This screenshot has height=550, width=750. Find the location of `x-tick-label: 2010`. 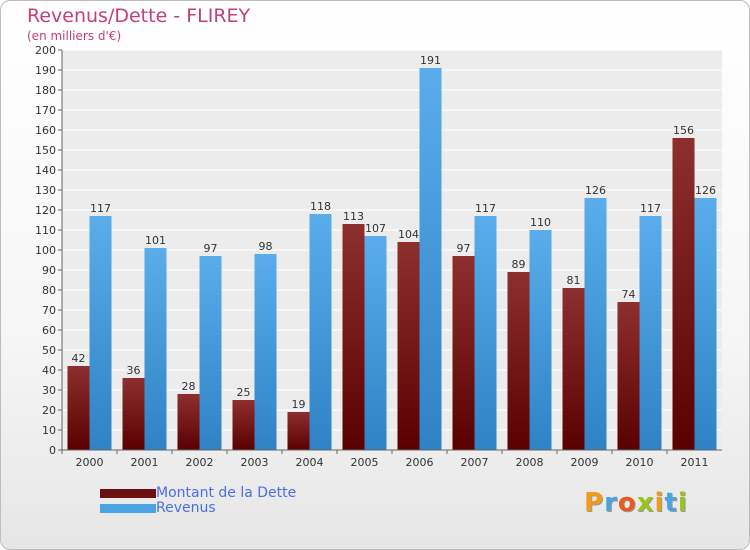

x-tick-label: 2010 is located at coordinates (640, 462).